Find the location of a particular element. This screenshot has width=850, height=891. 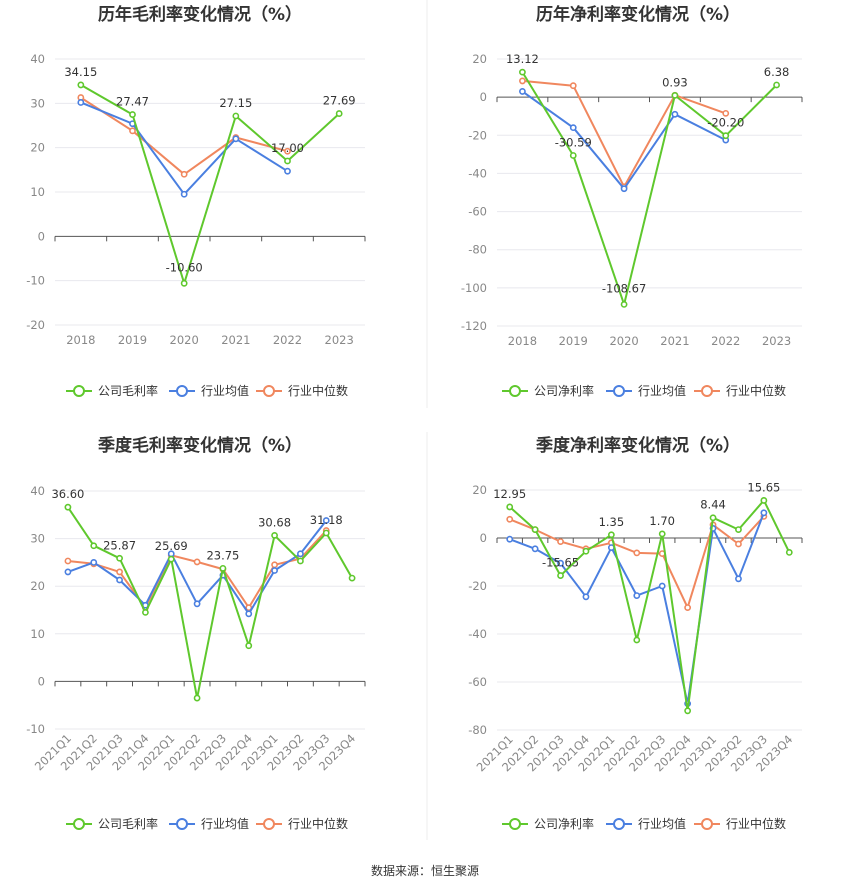

chart-title: 季度毛利率变化情况（%） is located at coordinates (200, 445).